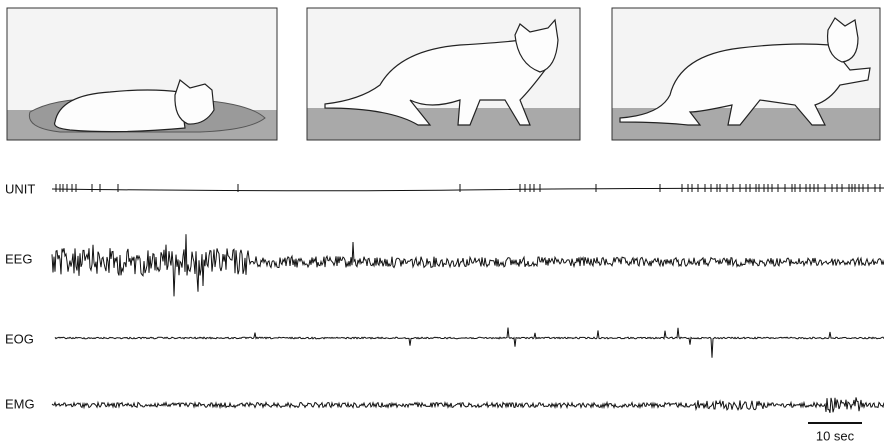  I want to click on panel-awake, so click(443, 74).